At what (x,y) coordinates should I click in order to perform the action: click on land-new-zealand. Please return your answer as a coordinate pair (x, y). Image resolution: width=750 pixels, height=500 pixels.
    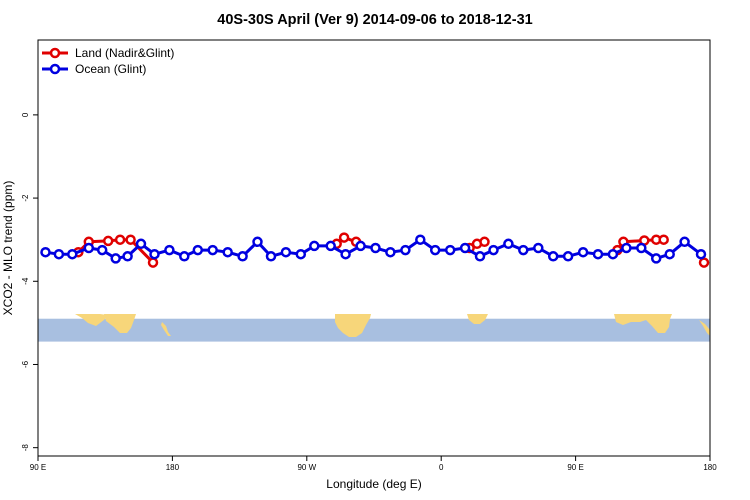
    Looking at the image, I should click on (166, 329).